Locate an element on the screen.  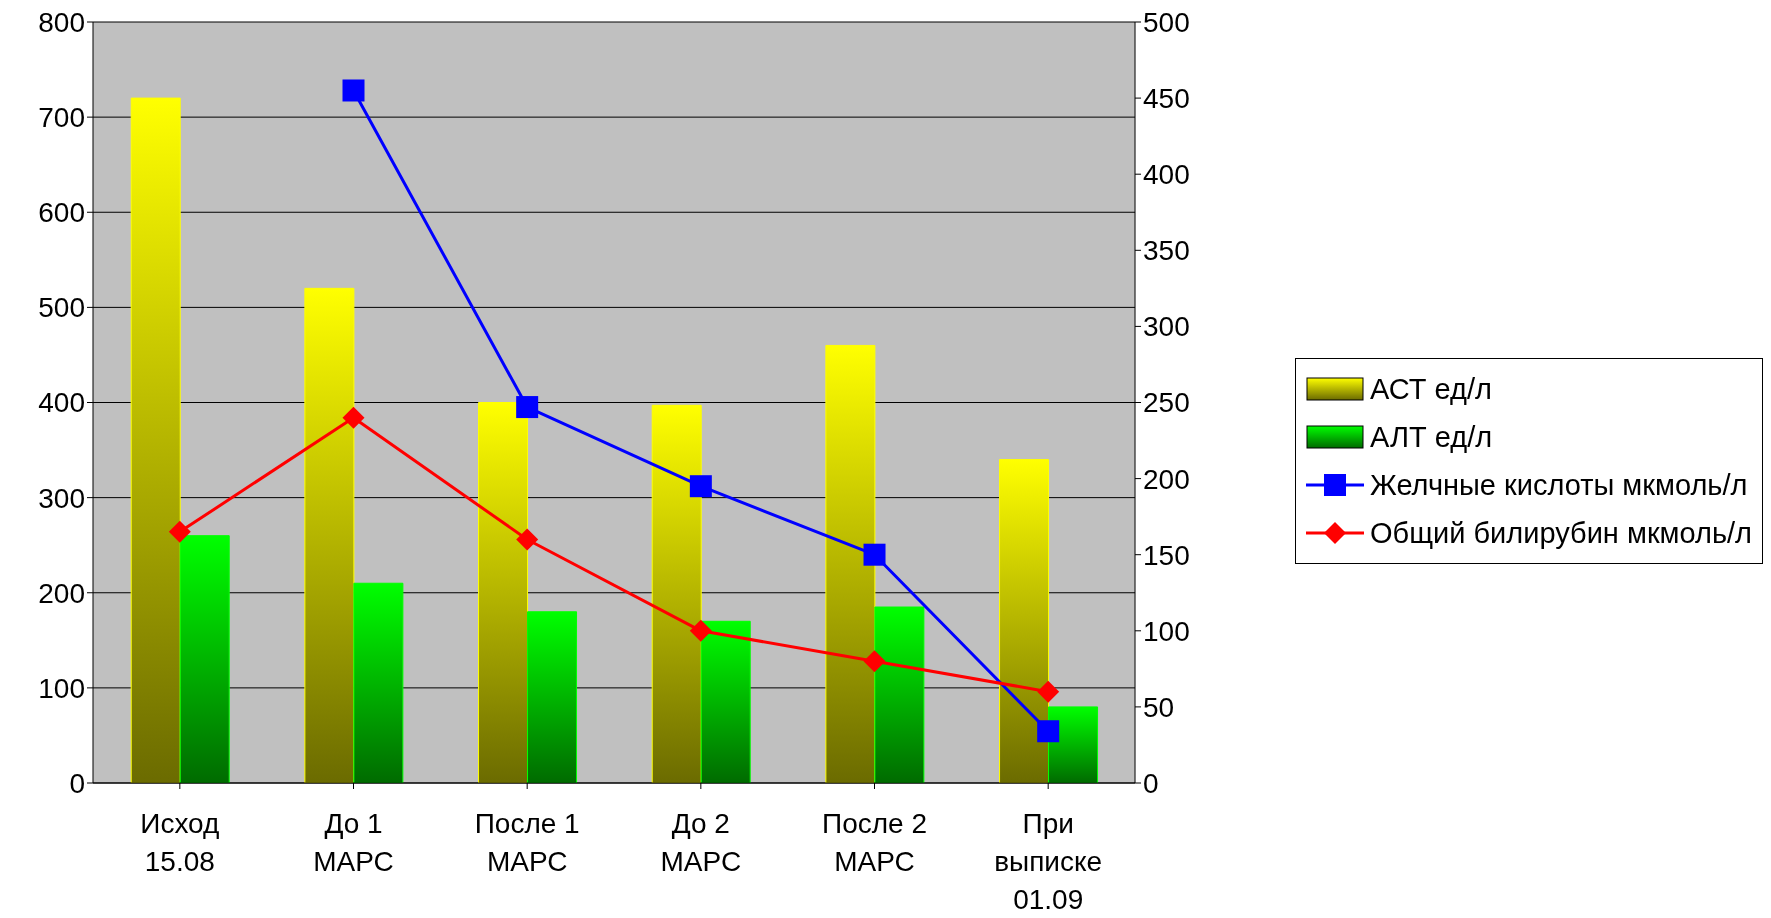
y2-tick-label: 200 is located at coordinates (1166, 479).